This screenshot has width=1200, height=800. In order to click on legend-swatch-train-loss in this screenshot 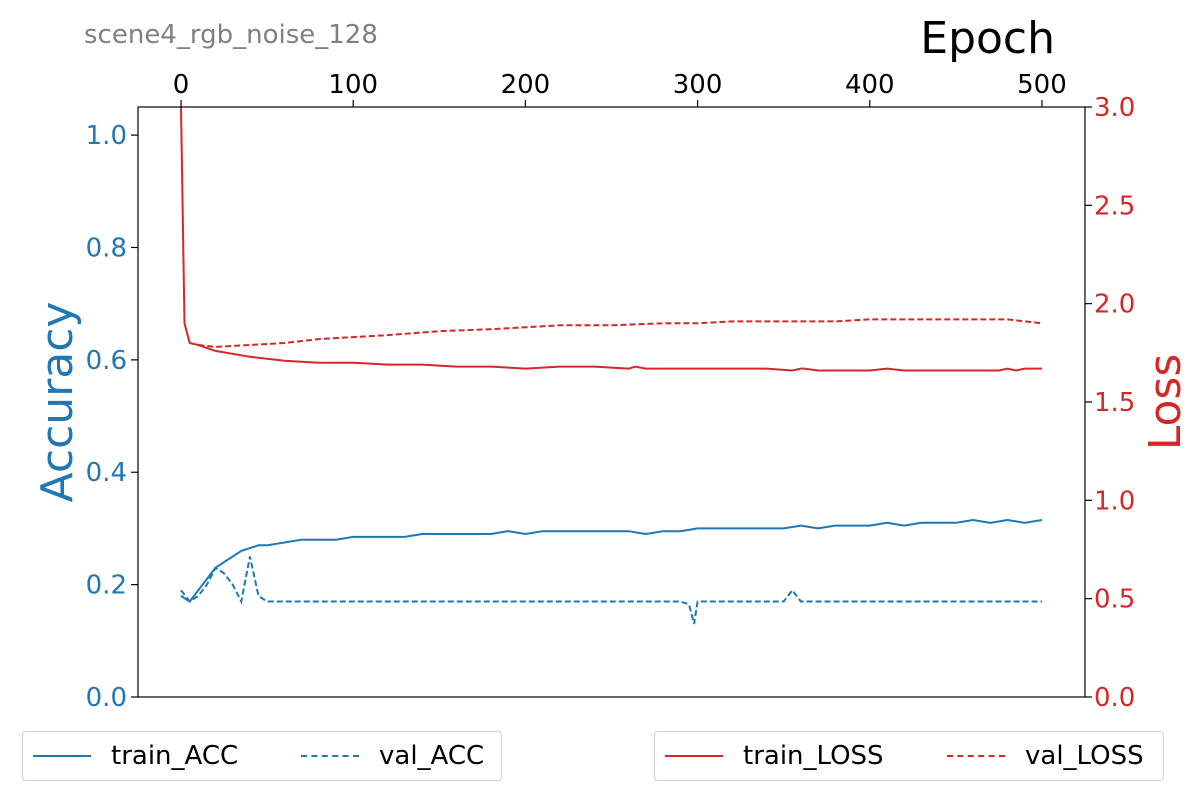, I will do `click(694, 756)`.